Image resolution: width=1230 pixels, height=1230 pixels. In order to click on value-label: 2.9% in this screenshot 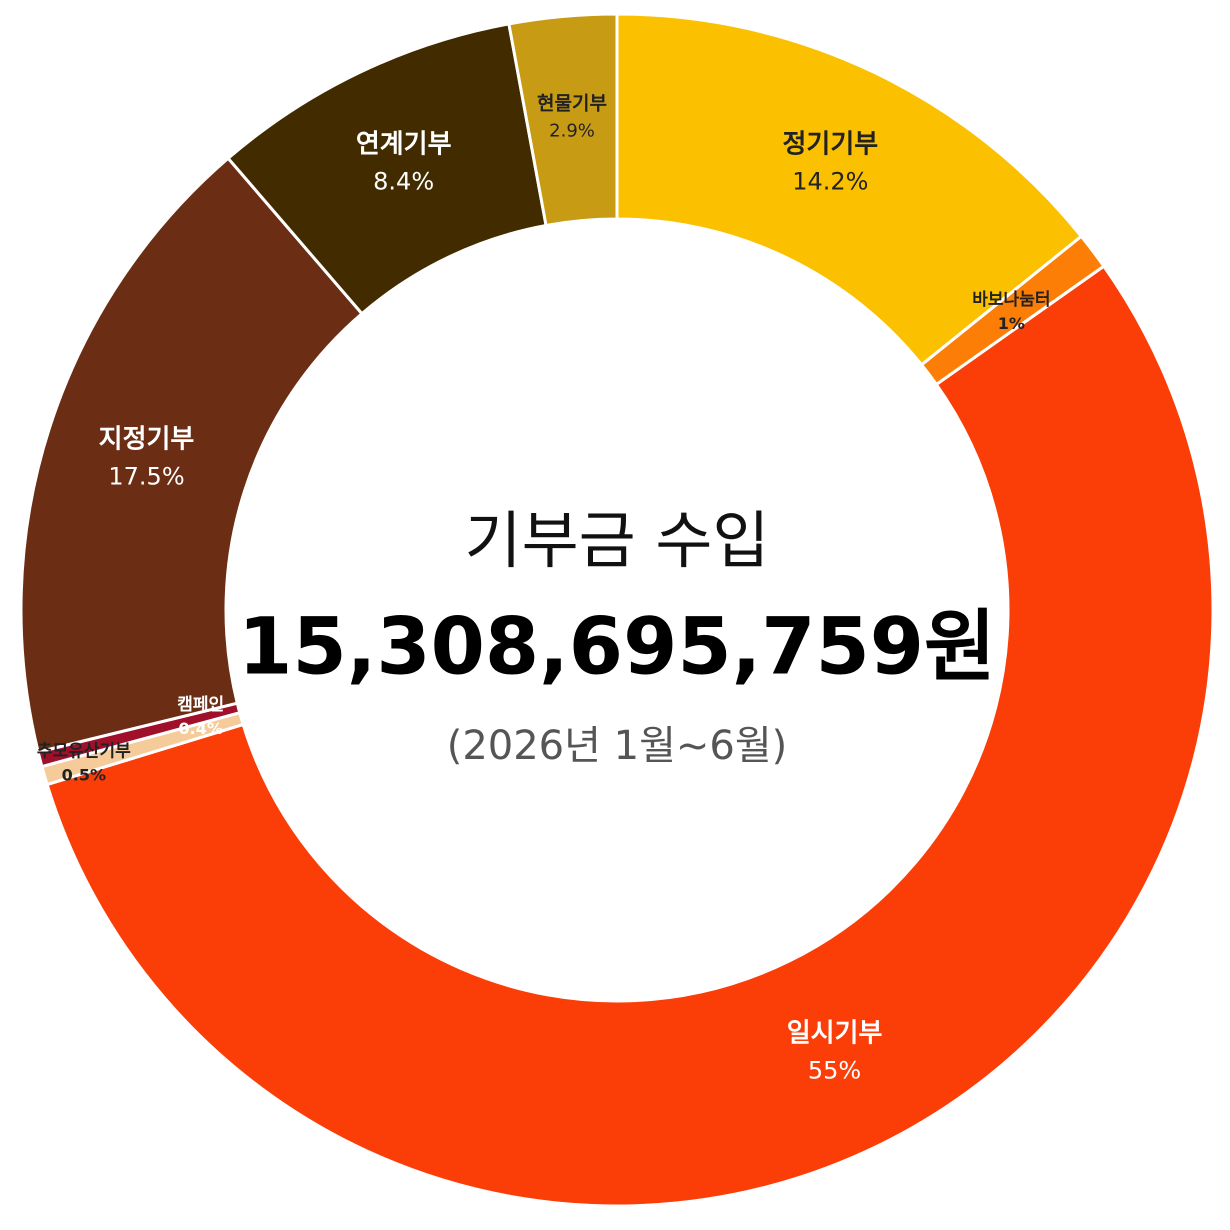, I will do `click(572, 131)`.